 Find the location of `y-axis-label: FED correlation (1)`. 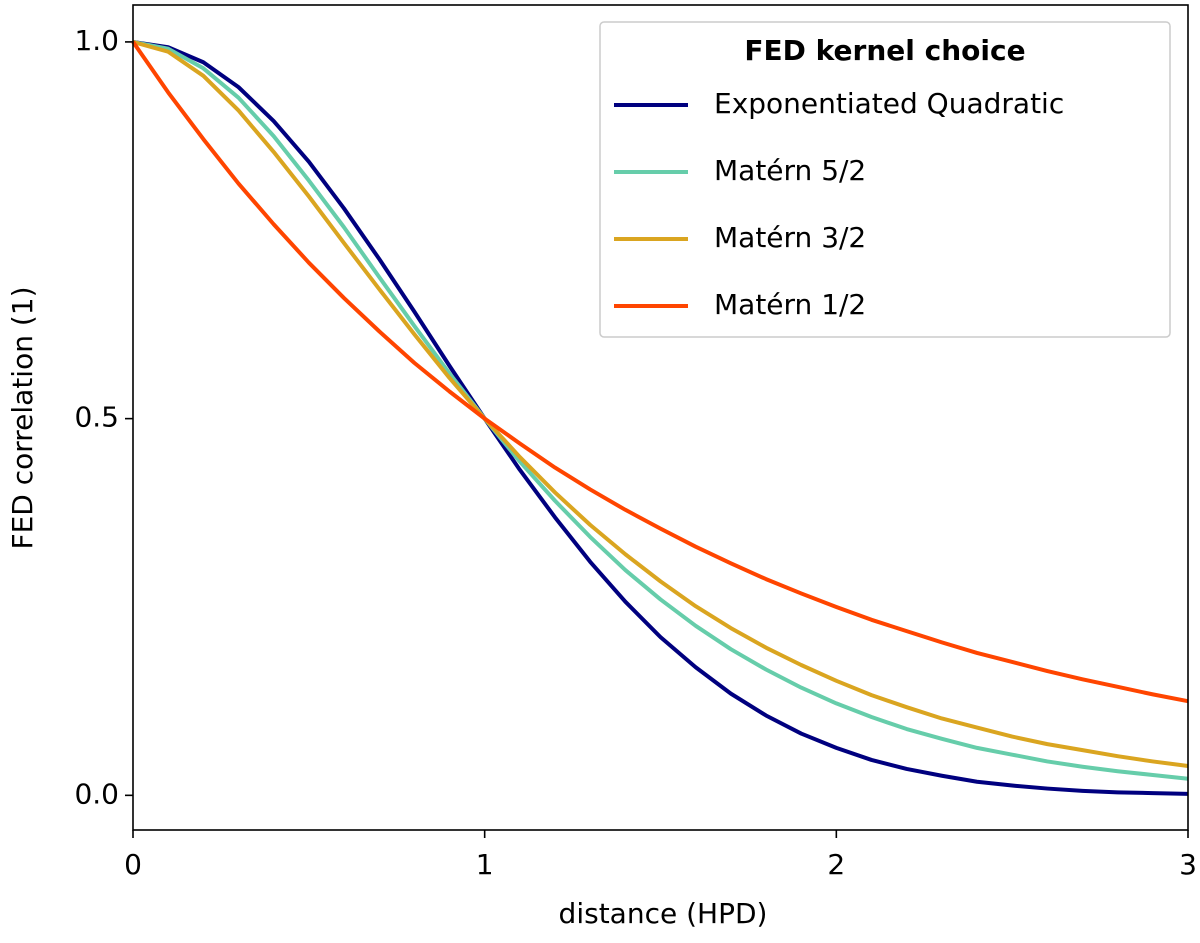

y-axis-label: FED correlation (1) is located at coordinates (22, 417).